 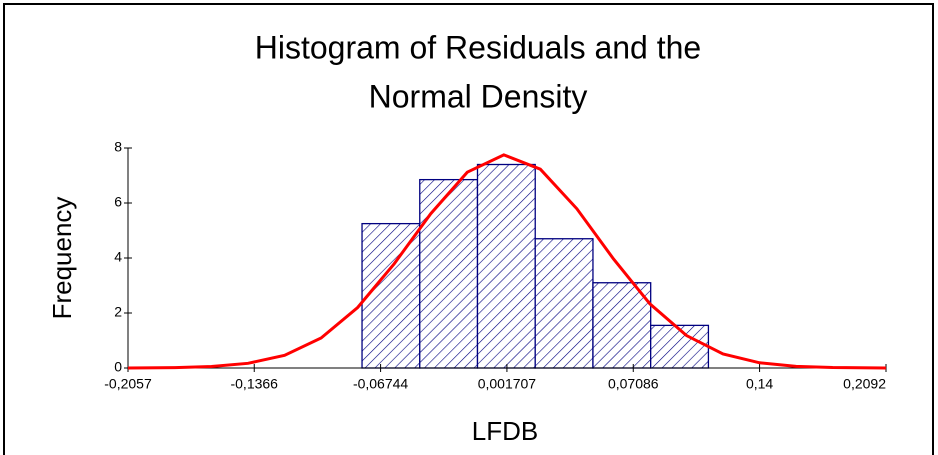 What do you see at coordinates (128, 384) in the screenshot?
I see `x-tick-label: -0,2057` at bounding box center [128, 384].